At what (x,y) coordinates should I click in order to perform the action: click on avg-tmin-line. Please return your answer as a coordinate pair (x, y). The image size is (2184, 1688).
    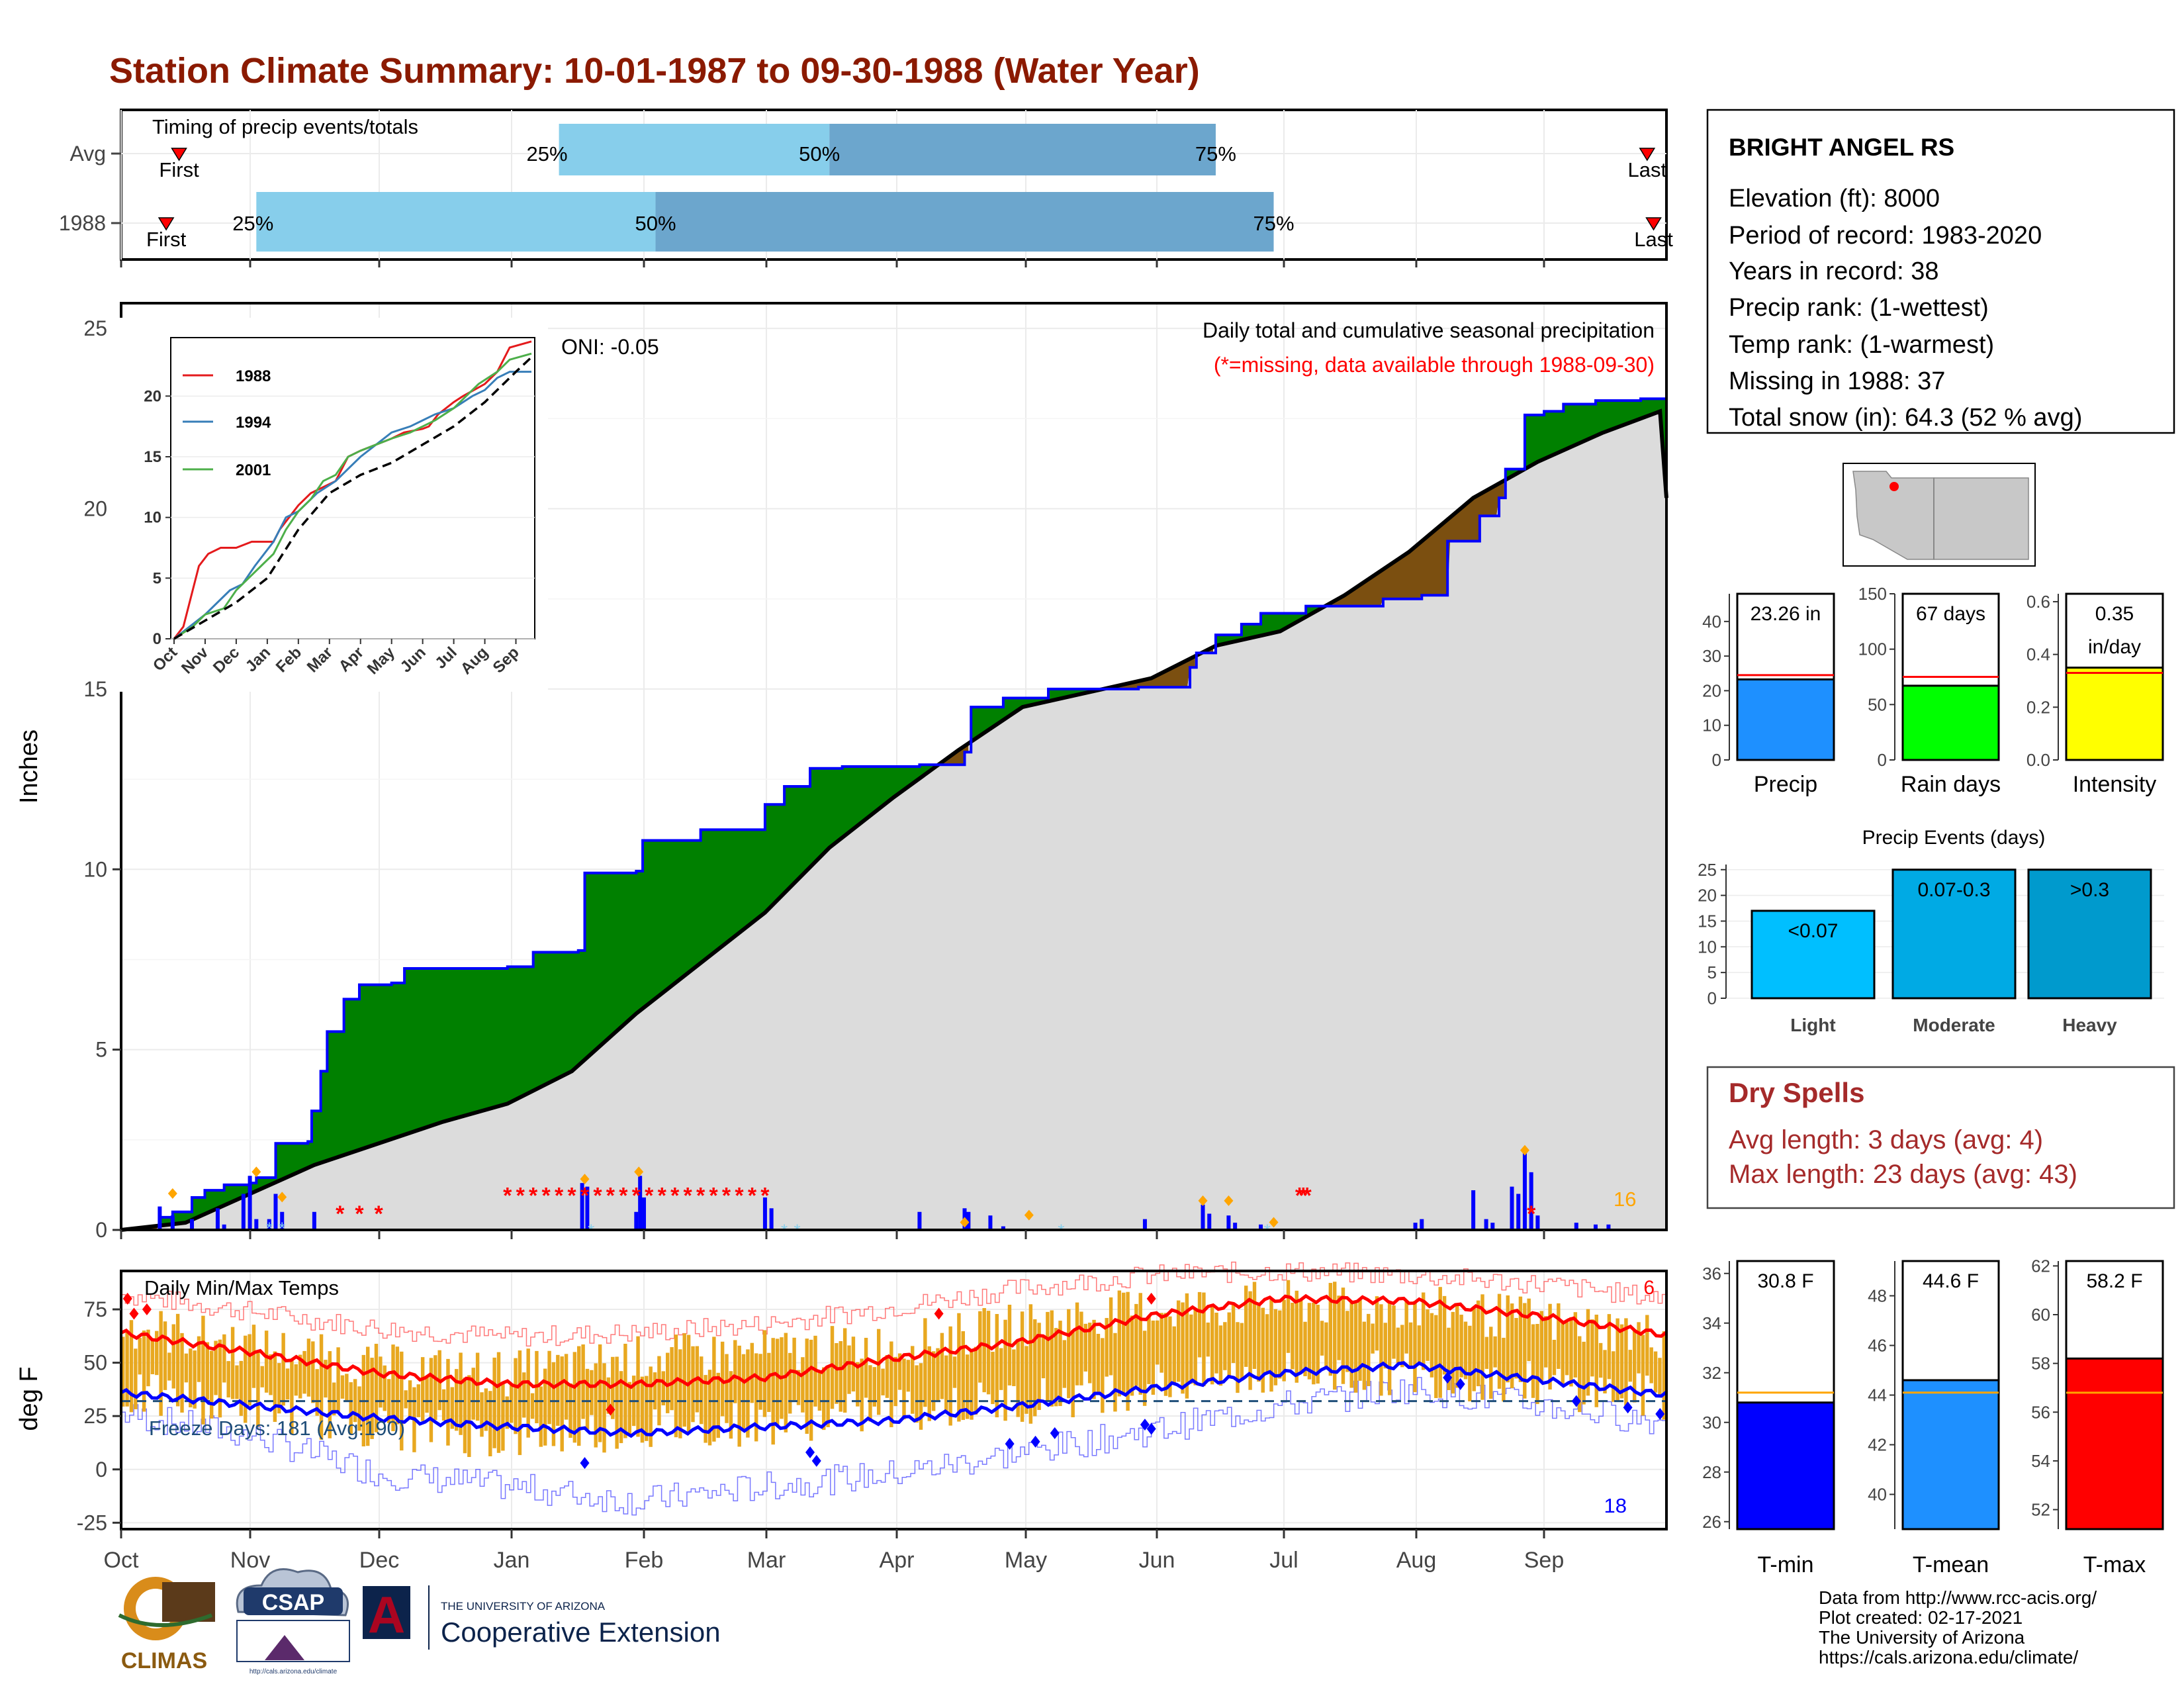
    Looking at the image, I should click on (894, 1399).